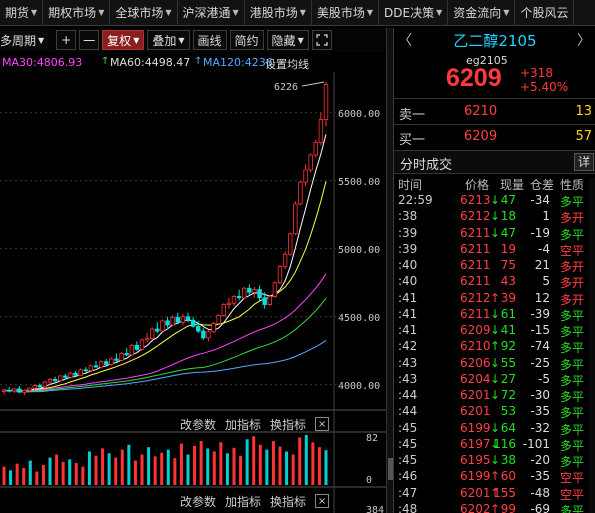 The width and height of the screenshot is (595, 513). Describe the element at coordinates (89, 40) in the screenshot. I see `zoom-out-button: 一` at that location.